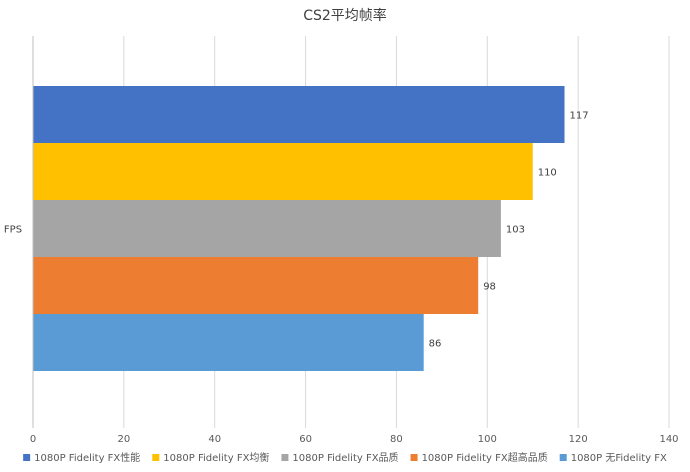 The width and height of the screenshot is (690, 472). What do you see at coordinates (668, 439) in the screenshot?
I see `x-tick-label: 140` at bounding box center [668, 439].